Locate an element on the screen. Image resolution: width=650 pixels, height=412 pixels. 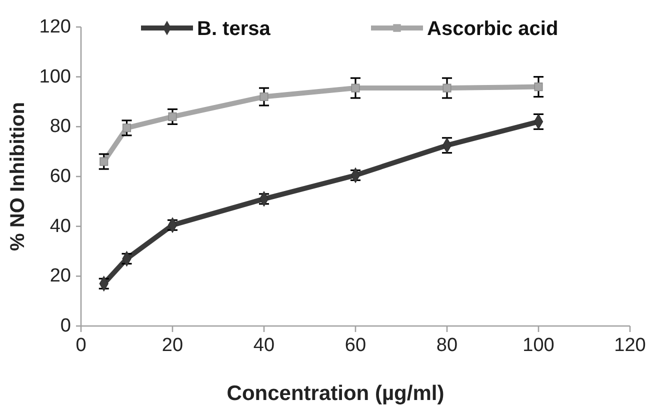
legend-label: B. tersa is located at coordinates (234, 29).